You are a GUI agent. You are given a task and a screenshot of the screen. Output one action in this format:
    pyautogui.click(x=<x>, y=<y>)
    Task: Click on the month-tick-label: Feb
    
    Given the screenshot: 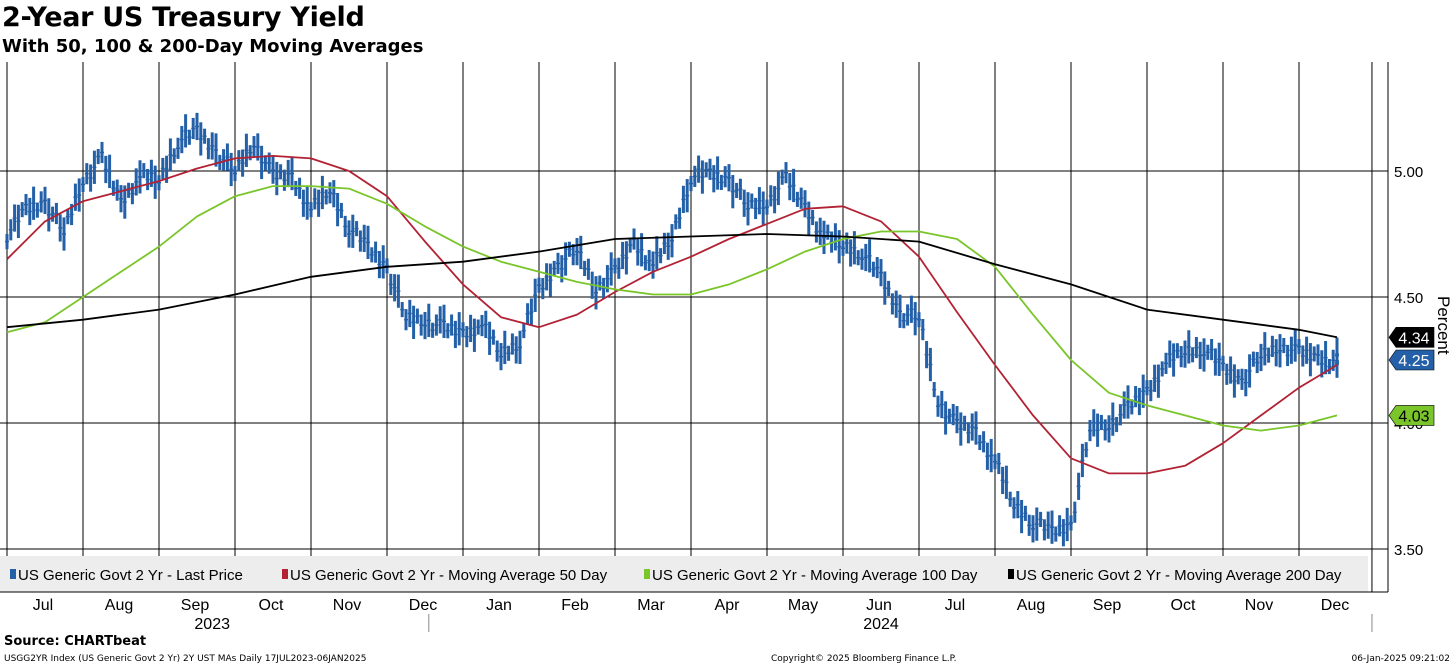 What is the action you would take?
    pyautogui.click(x=575, y=605)
    